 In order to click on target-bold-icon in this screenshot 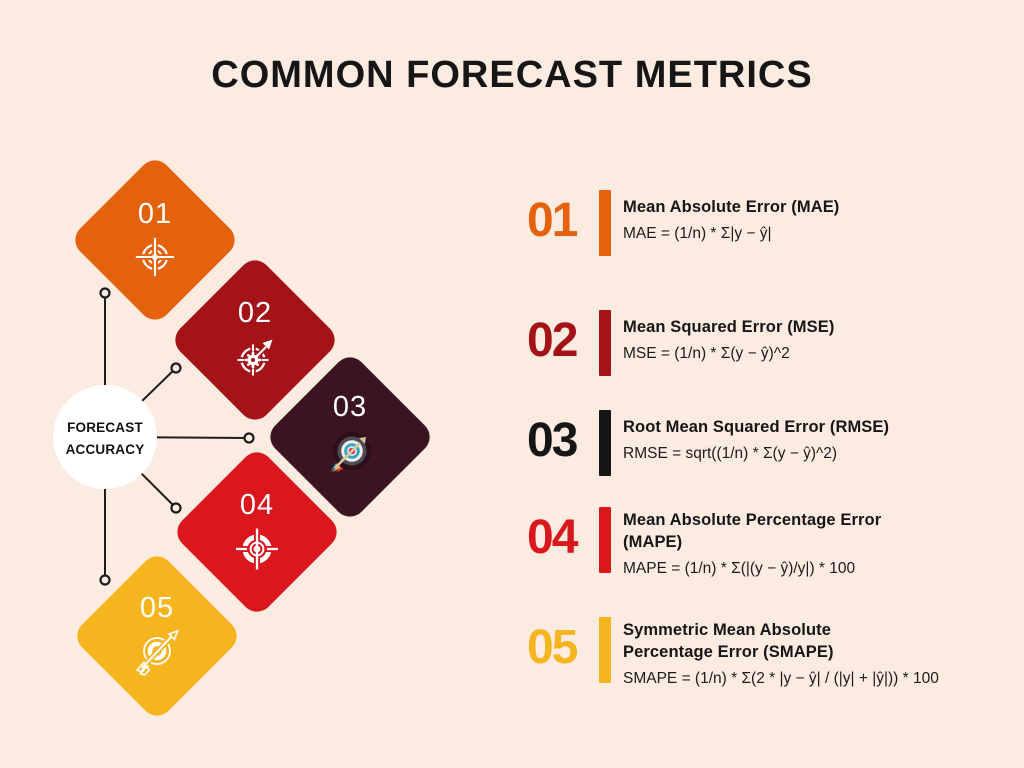, I will do `click(257, 549)`.